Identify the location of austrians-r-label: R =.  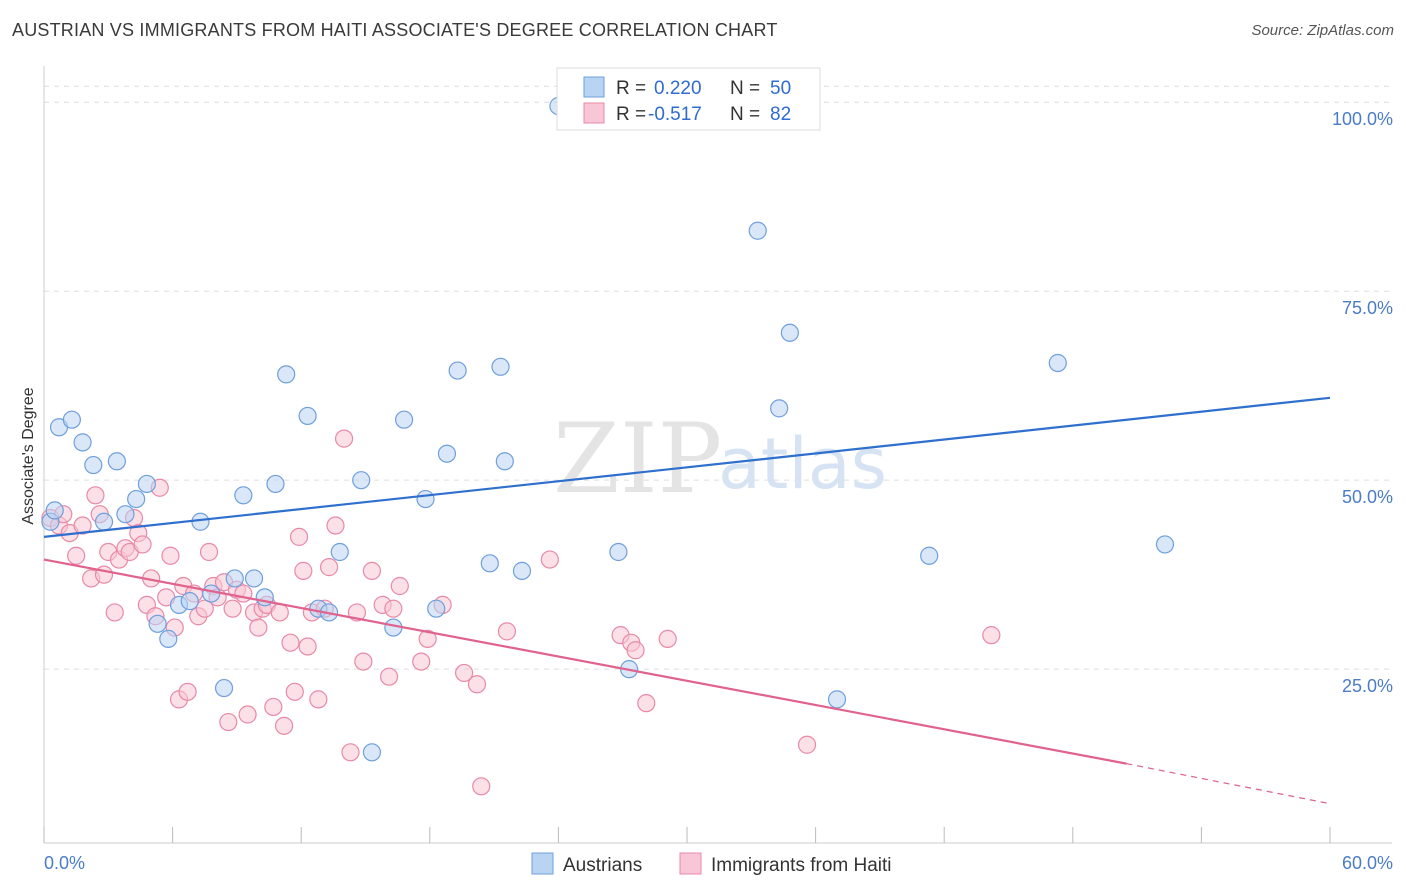
(631, 88).